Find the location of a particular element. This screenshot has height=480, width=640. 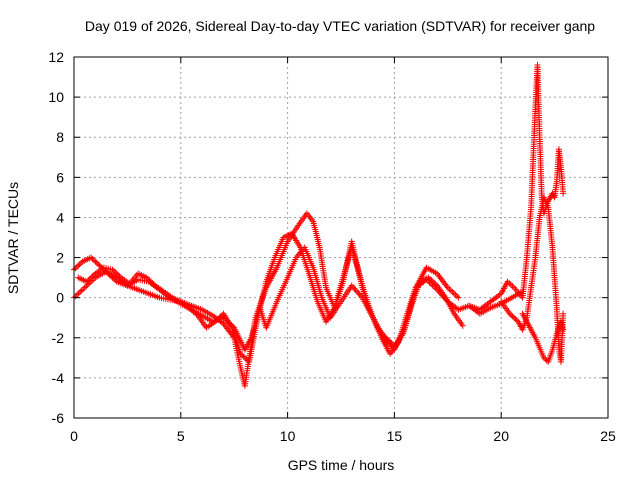

y-tick-label: 10 is located at coordinates (56, 97).